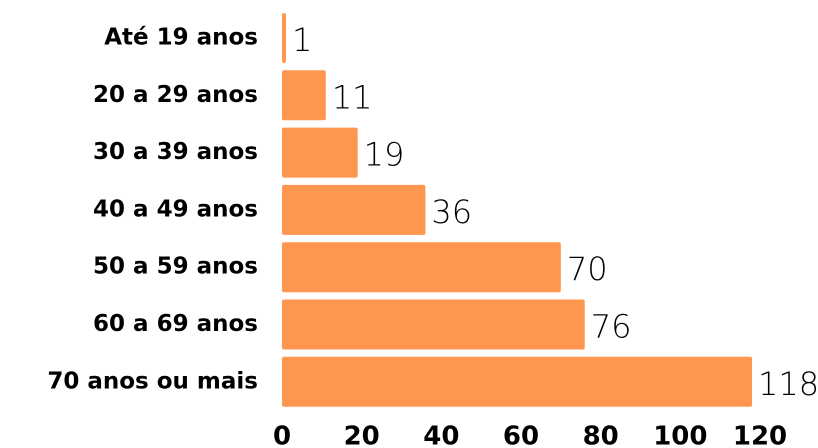  Describe the element at coordinates (175, 152) in the screenshot. I see `category-label: 30 a 39 anos` at that location.